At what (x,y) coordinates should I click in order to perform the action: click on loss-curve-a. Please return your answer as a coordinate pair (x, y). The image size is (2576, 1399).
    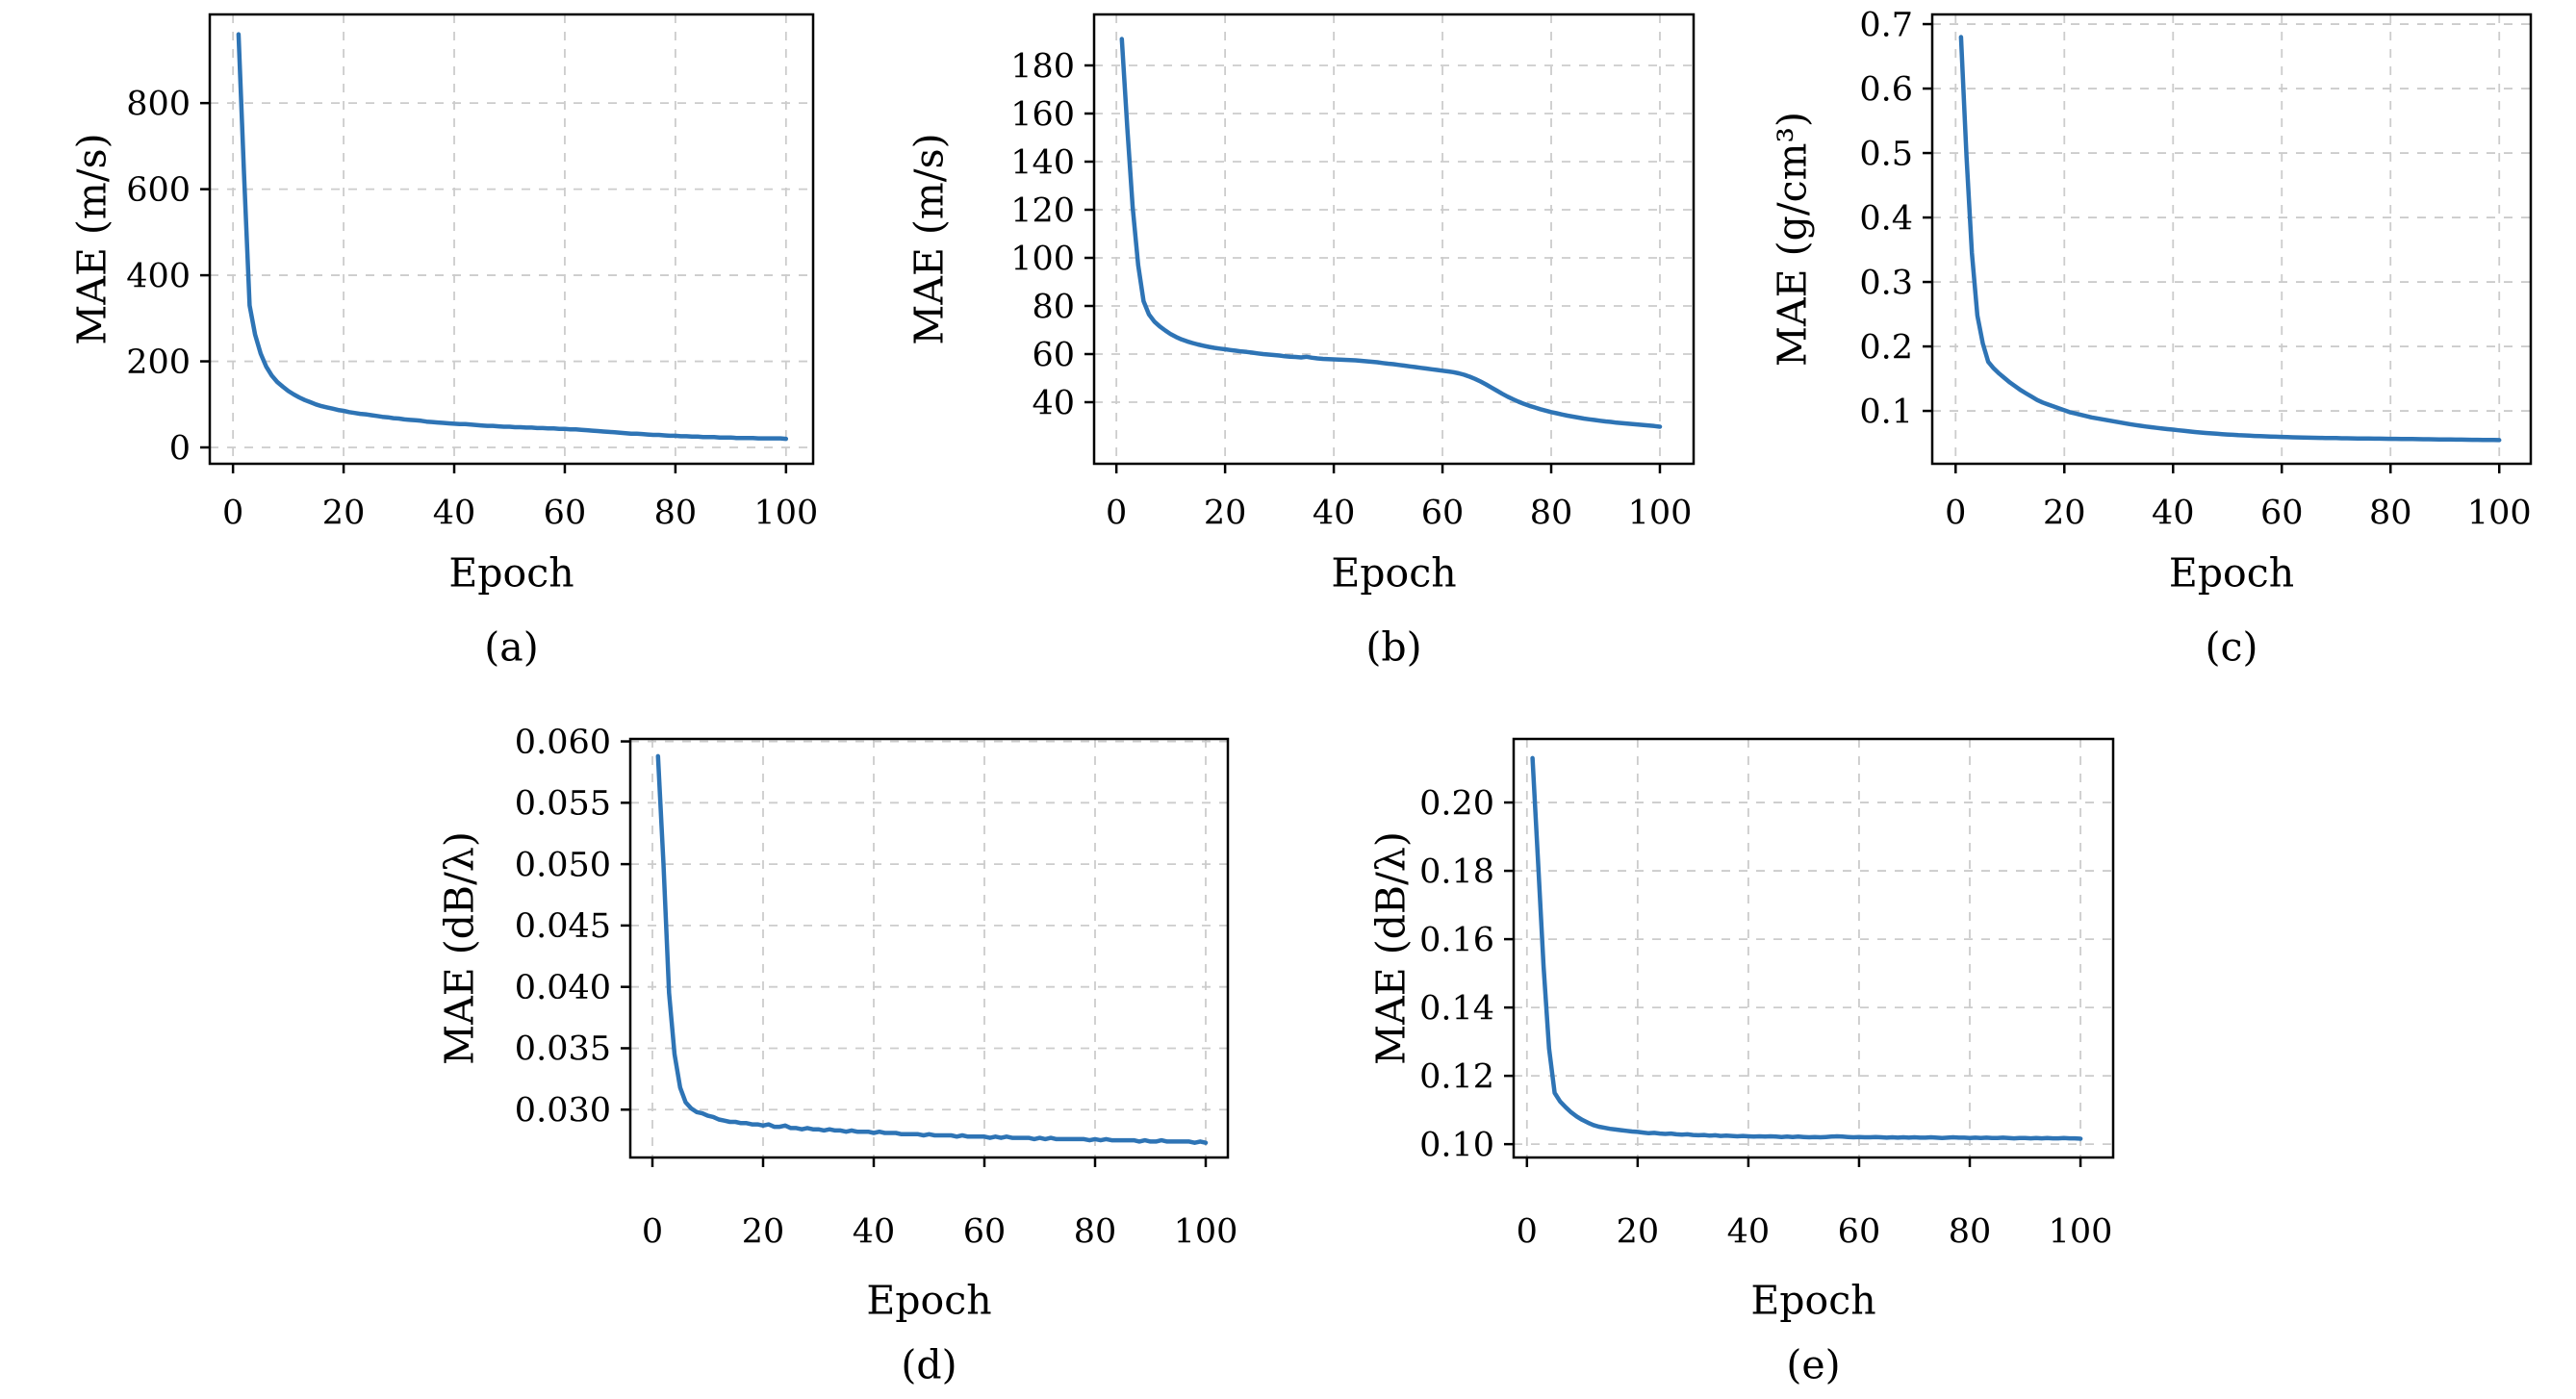
    Looking at the image, I should click on (512, 237).